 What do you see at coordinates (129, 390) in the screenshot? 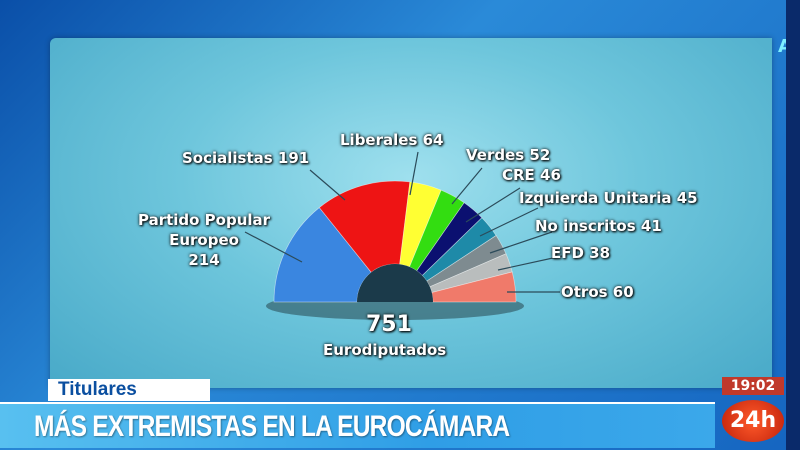
I see `section-label: Titulares` at bounding box center [129, 390].